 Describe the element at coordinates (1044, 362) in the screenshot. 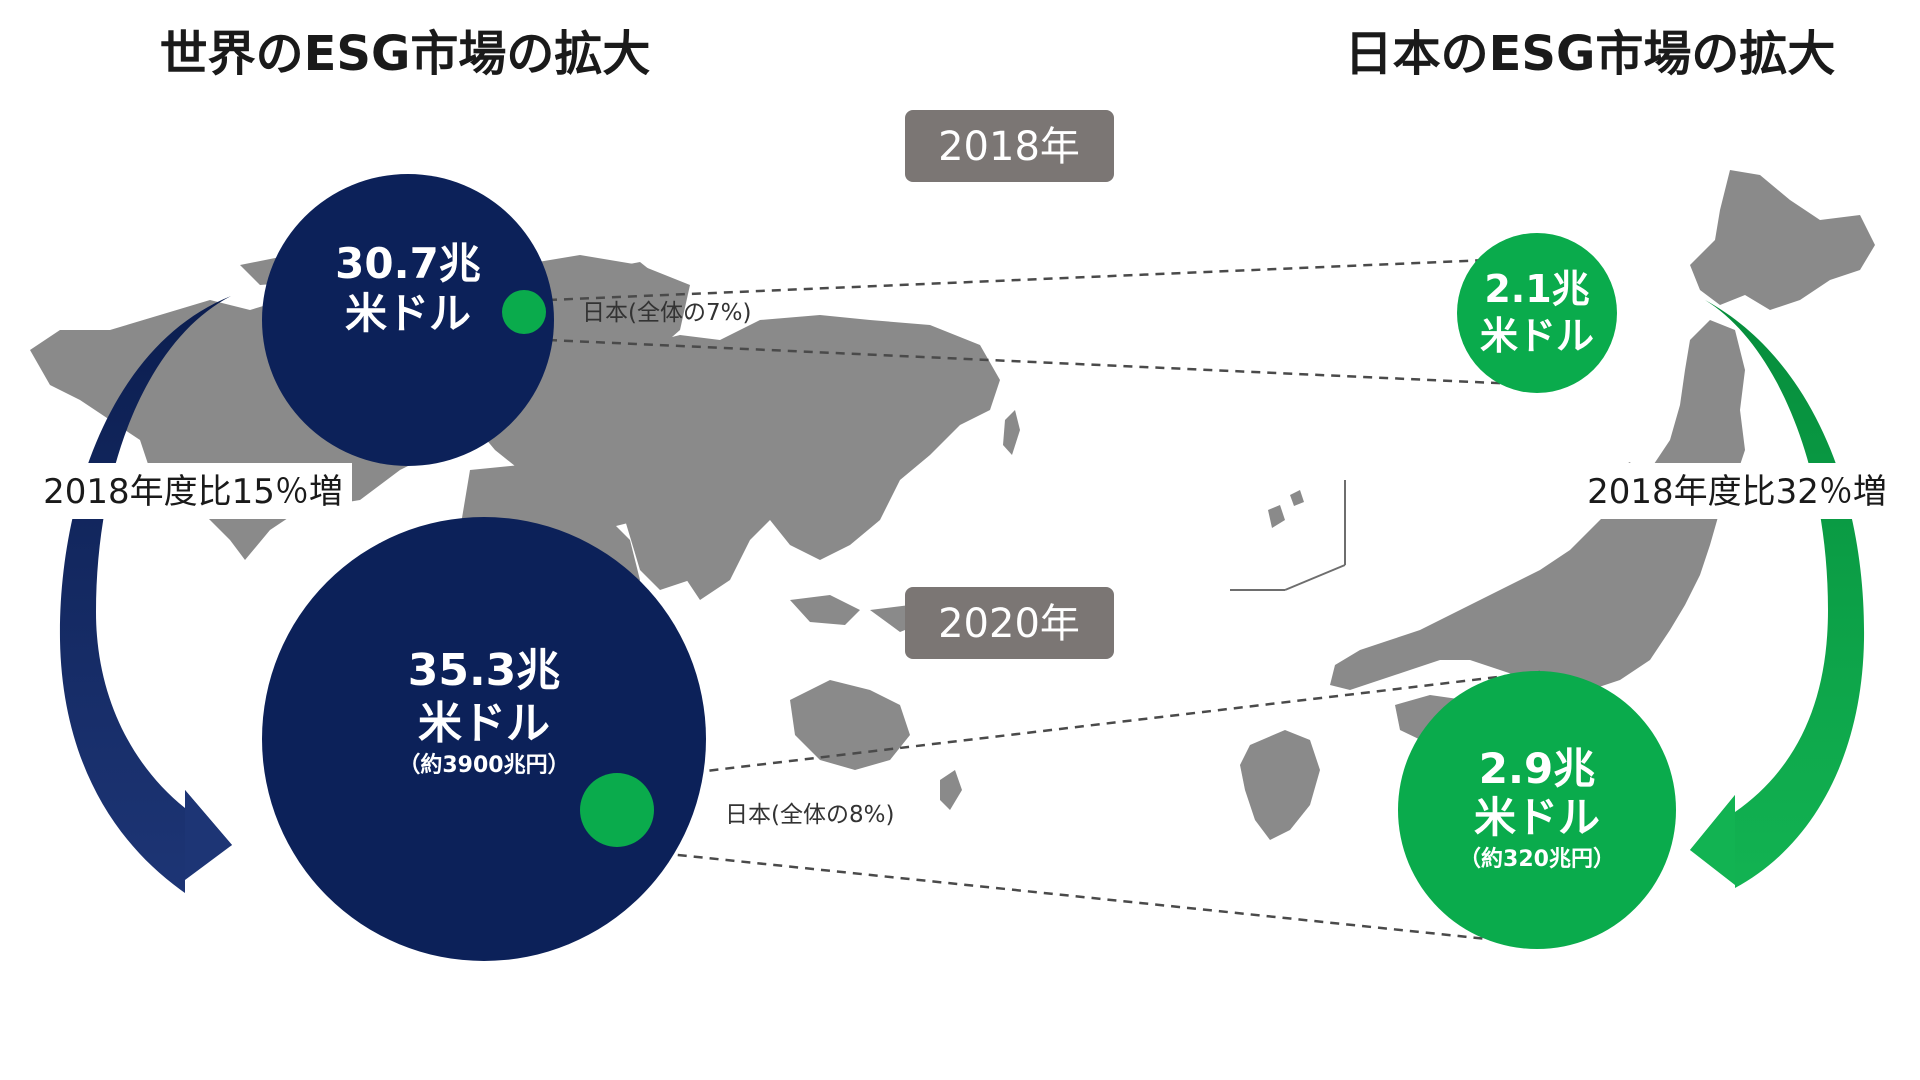

I see `connector-2018-bottom` at that location.